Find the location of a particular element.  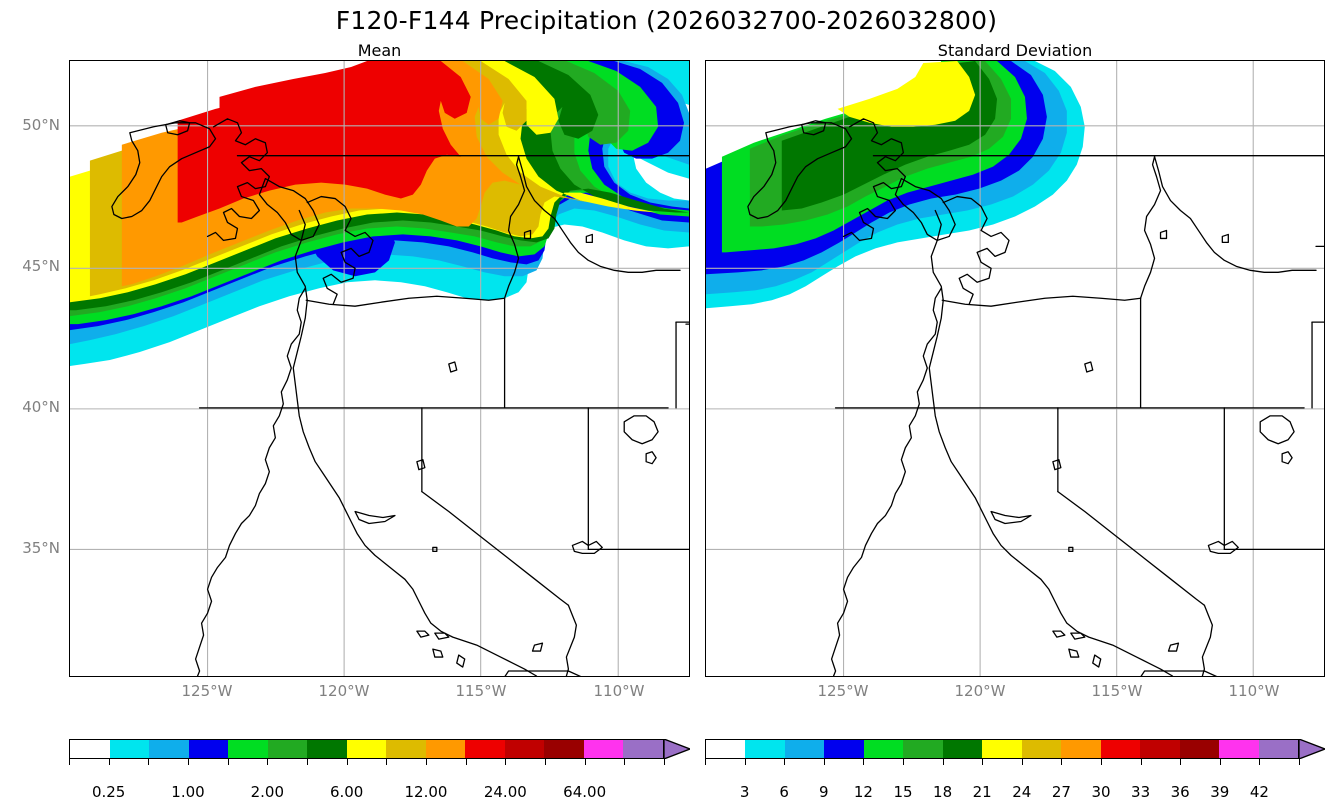

colorbar-mean-label-0: 0.25 is located at coordinates (108, 792).